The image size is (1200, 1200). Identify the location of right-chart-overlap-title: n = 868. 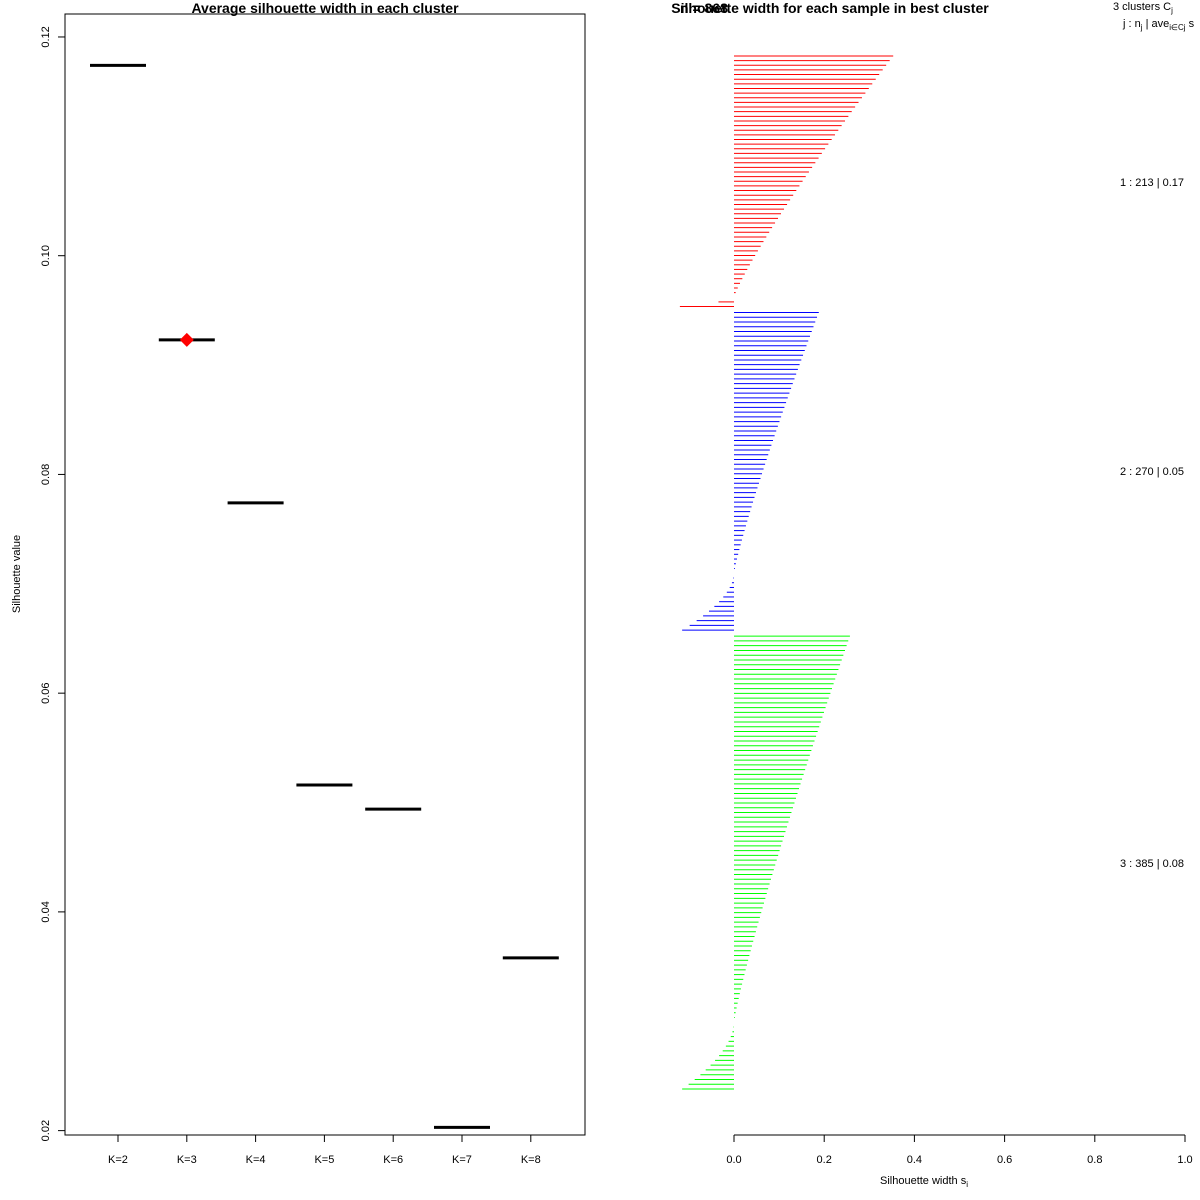
(704, 8).